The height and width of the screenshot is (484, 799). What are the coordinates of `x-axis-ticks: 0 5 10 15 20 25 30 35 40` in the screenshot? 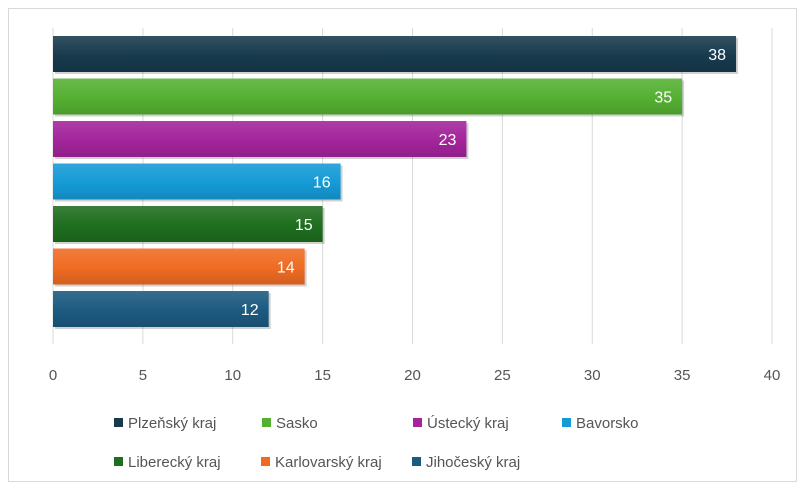 It's located at (415, 375).